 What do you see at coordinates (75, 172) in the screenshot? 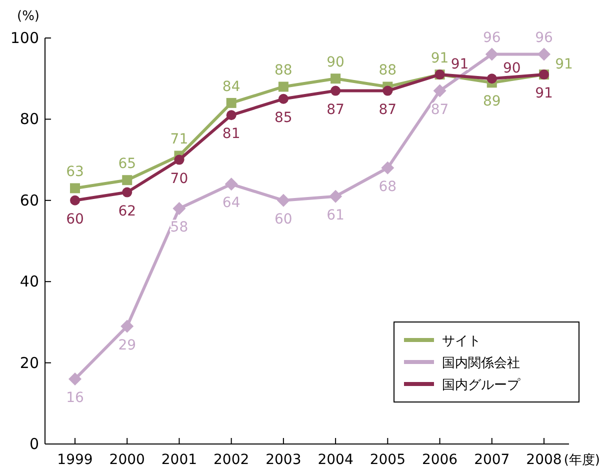
I see `data-label: 63` at bounding box center [75, 172].